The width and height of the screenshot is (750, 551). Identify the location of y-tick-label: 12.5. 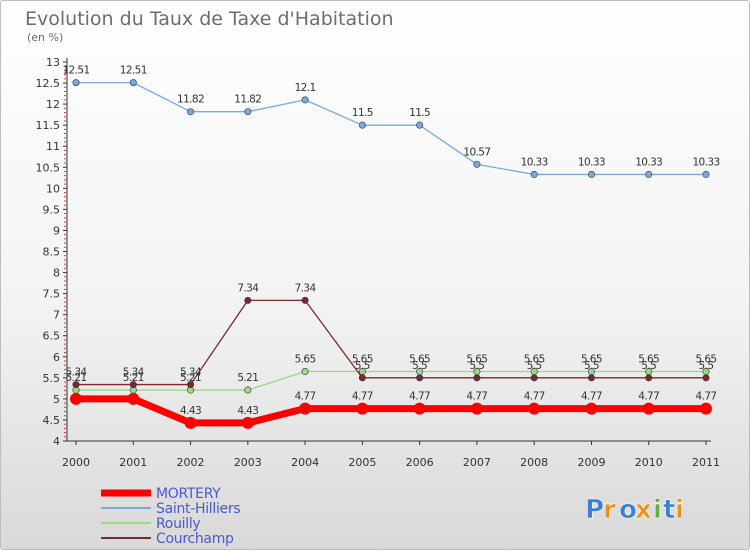
(48, 83).